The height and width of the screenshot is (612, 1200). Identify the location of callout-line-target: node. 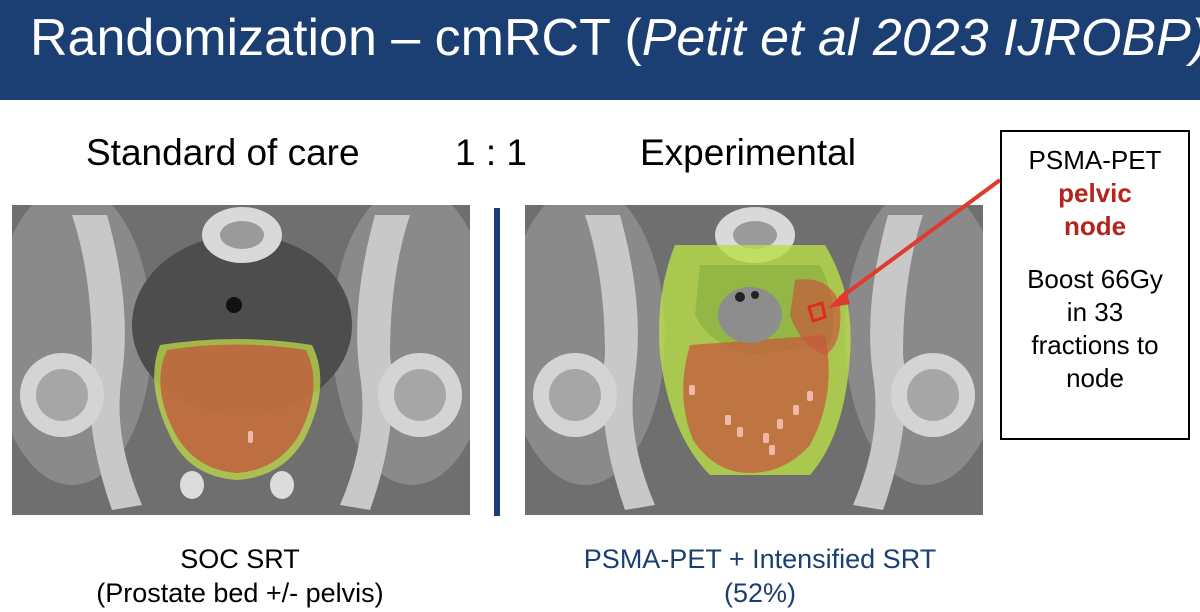
(1095, 378).